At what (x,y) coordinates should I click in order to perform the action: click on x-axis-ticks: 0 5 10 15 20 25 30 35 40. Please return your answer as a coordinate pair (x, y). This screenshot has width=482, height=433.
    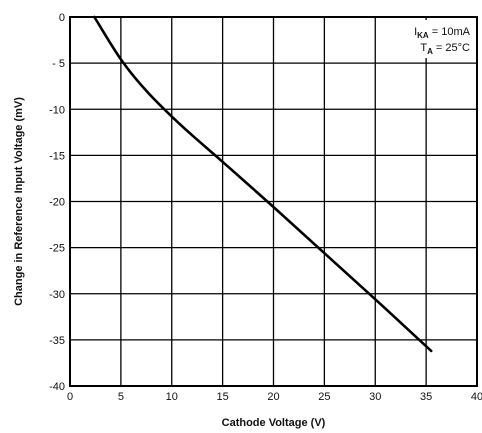
    Looking at the image, I should click on (274, 397).